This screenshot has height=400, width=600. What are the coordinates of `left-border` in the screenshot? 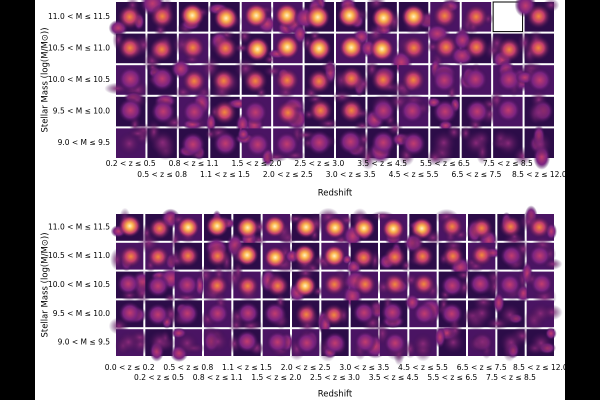 It's located at (17, 200).